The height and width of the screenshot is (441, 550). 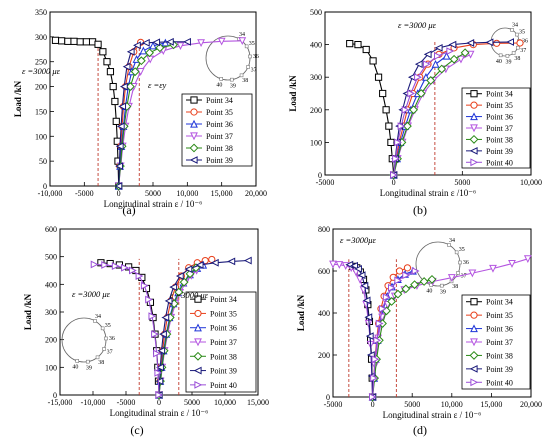 I want to click on gauge-label: 34, so click(x=452, y=241).